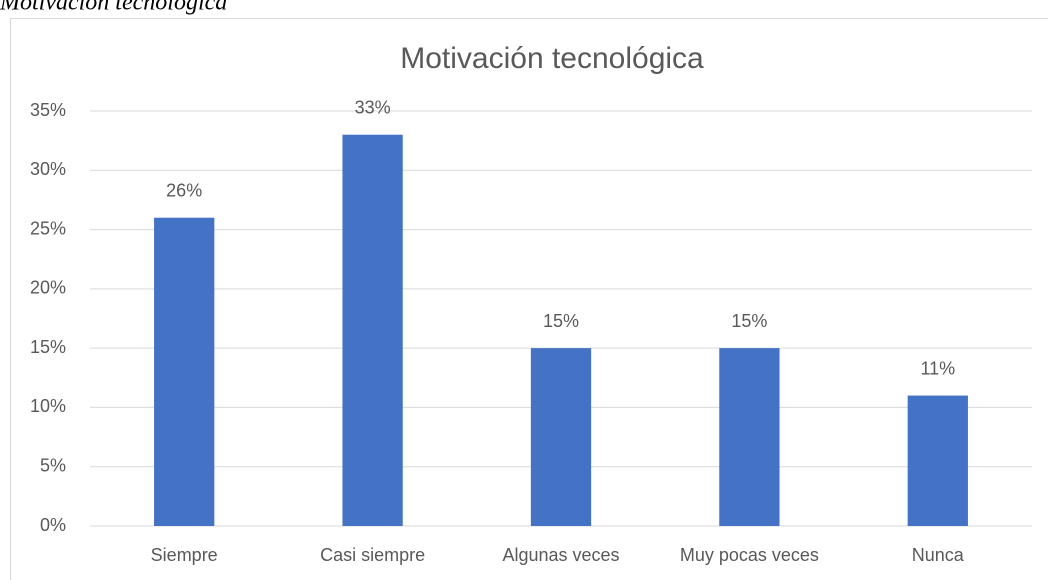 The height and width of the screenshot is (580, 1048). Describe the element at coordinates (184, 555) in the screenshot. I see `x-tick-label: Siempre` at that location.